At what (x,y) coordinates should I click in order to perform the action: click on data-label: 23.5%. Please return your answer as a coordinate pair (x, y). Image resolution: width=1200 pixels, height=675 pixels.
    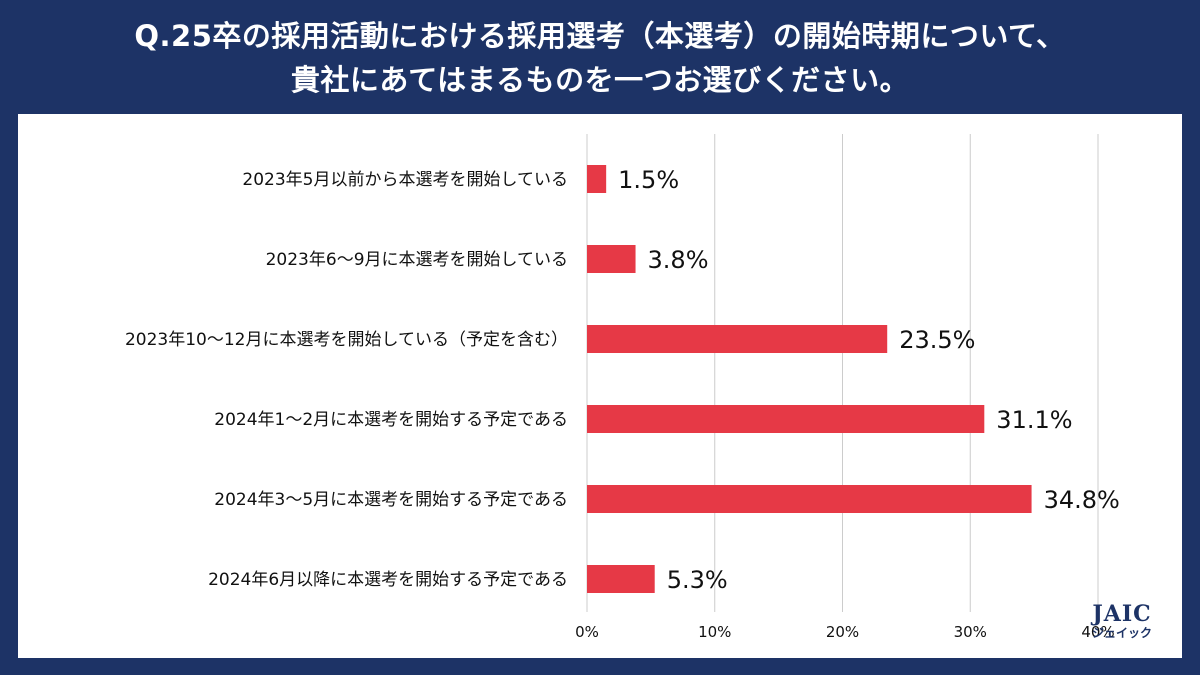
    Looking at the image, I should click on (937, 340).